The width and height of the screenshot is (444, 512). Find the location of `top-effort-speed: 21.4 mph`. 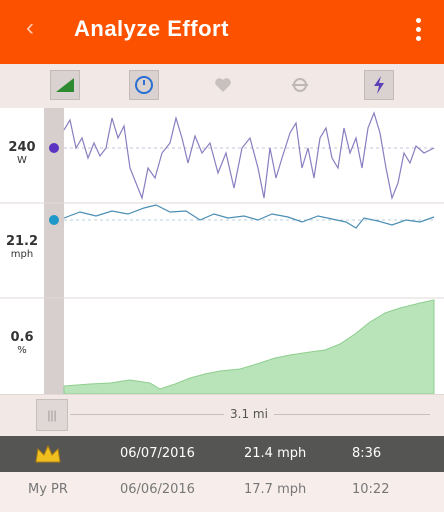

top-effort-speed: 21.4 mph is located at coordinates (275, 453).